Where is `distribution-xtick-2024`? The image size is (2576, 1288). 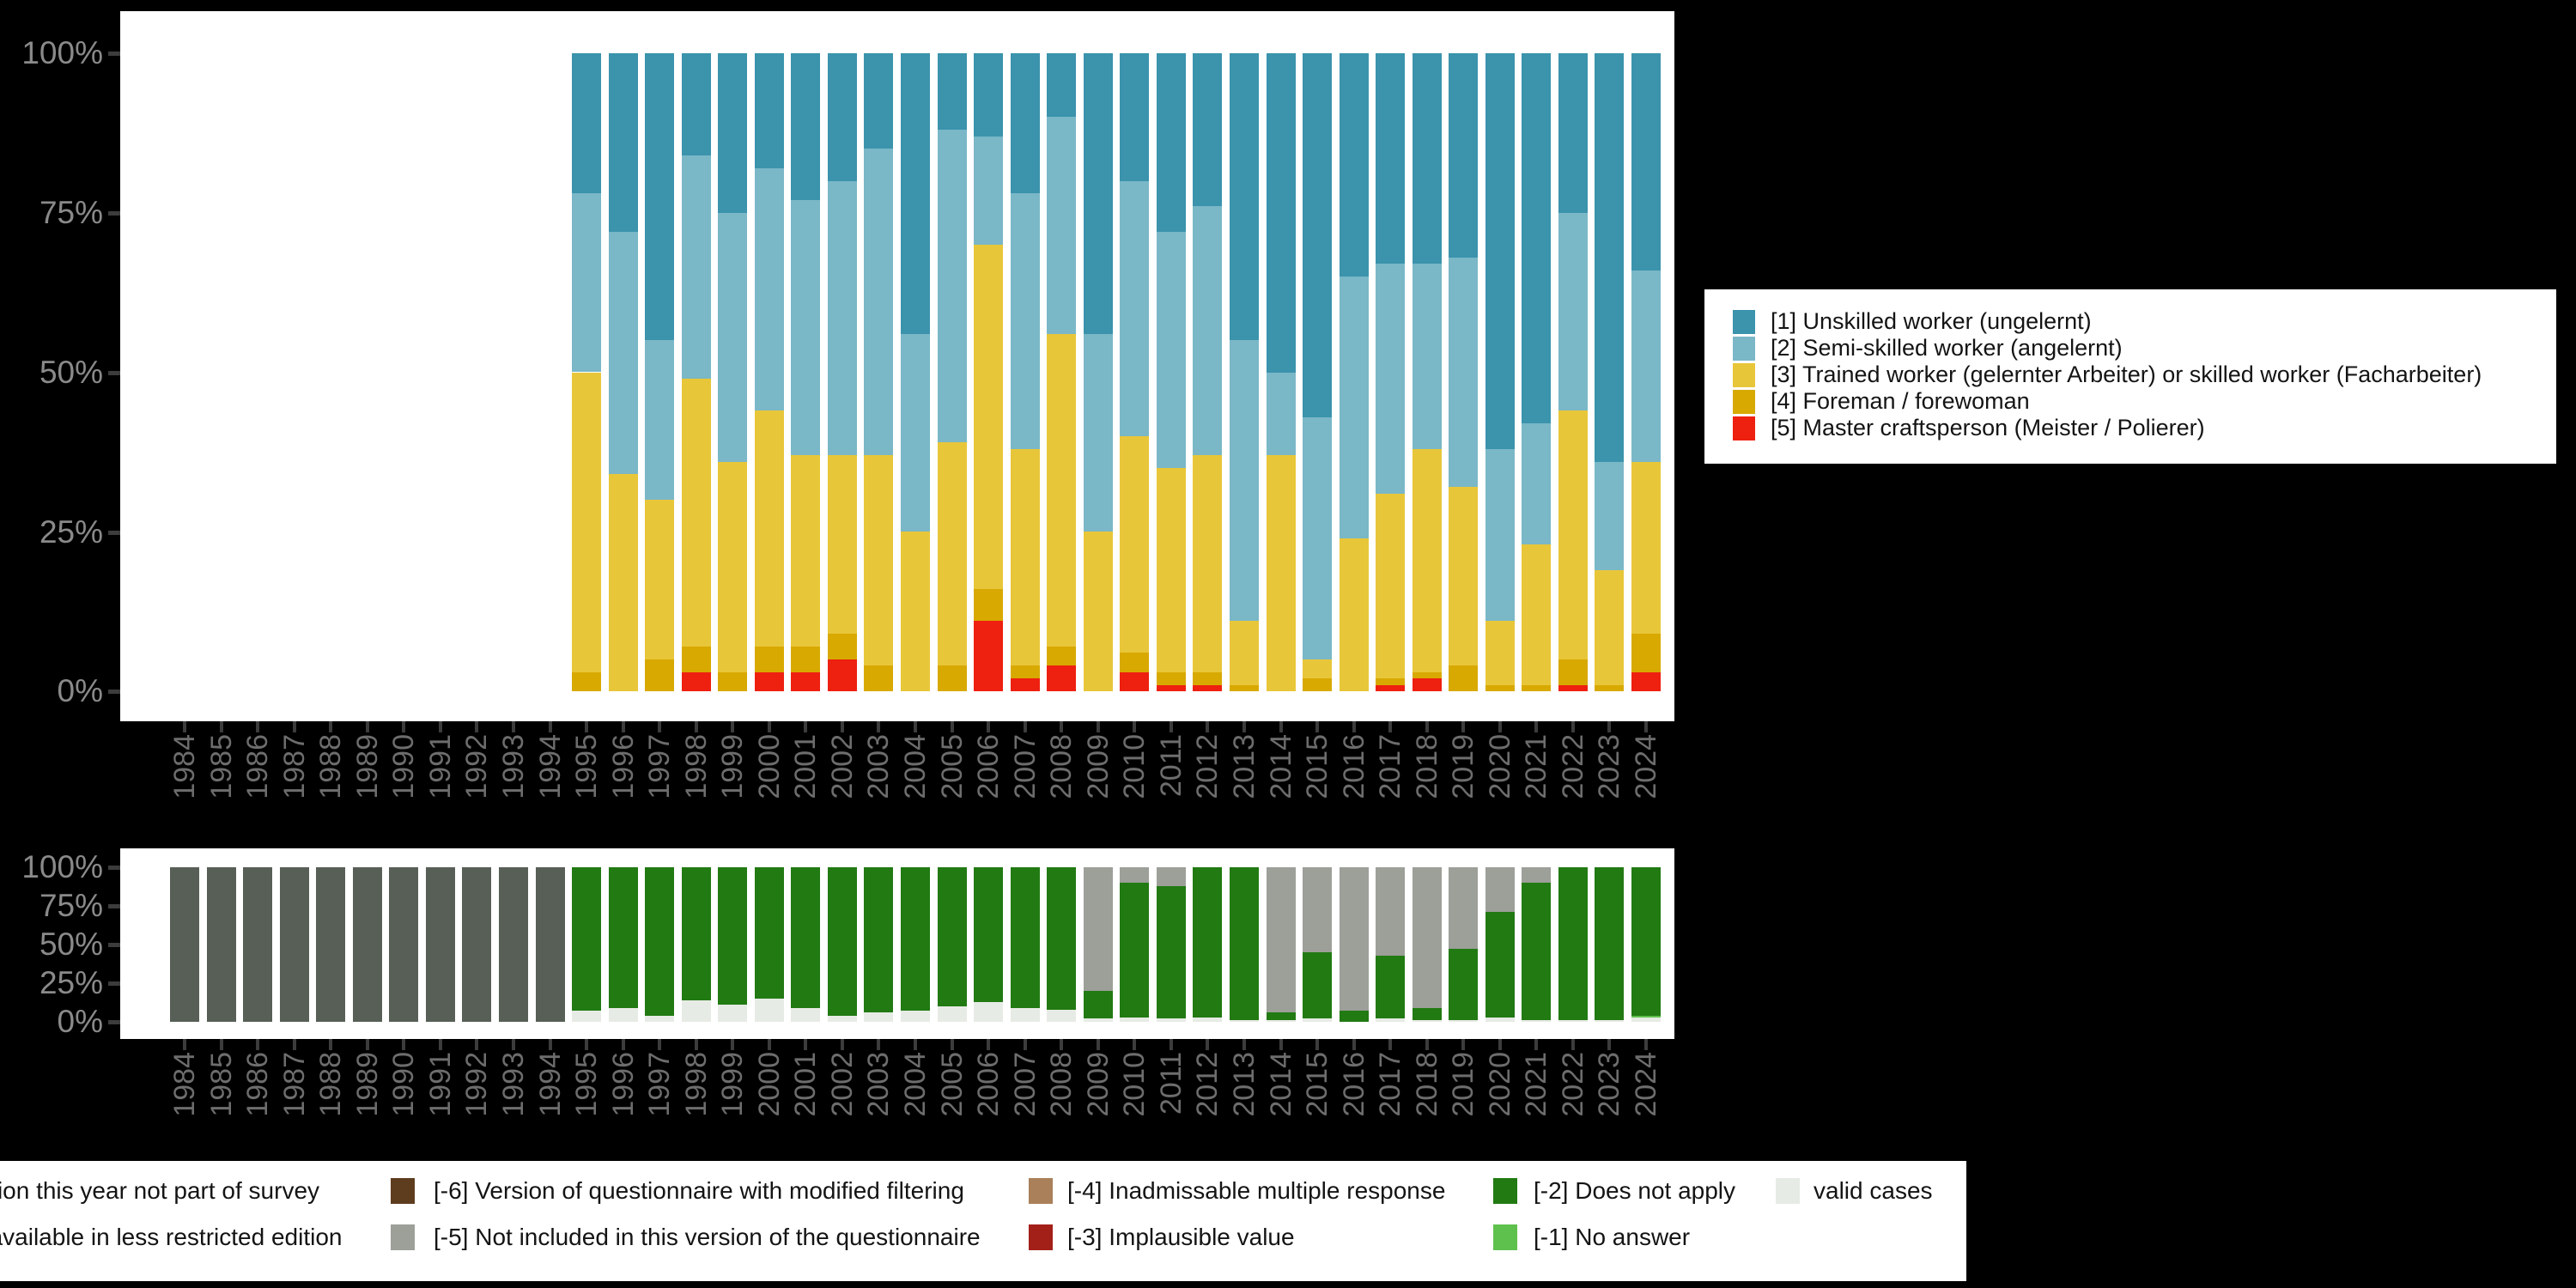 distribution-xtick-2024 is located at coordinates (1646, 726).